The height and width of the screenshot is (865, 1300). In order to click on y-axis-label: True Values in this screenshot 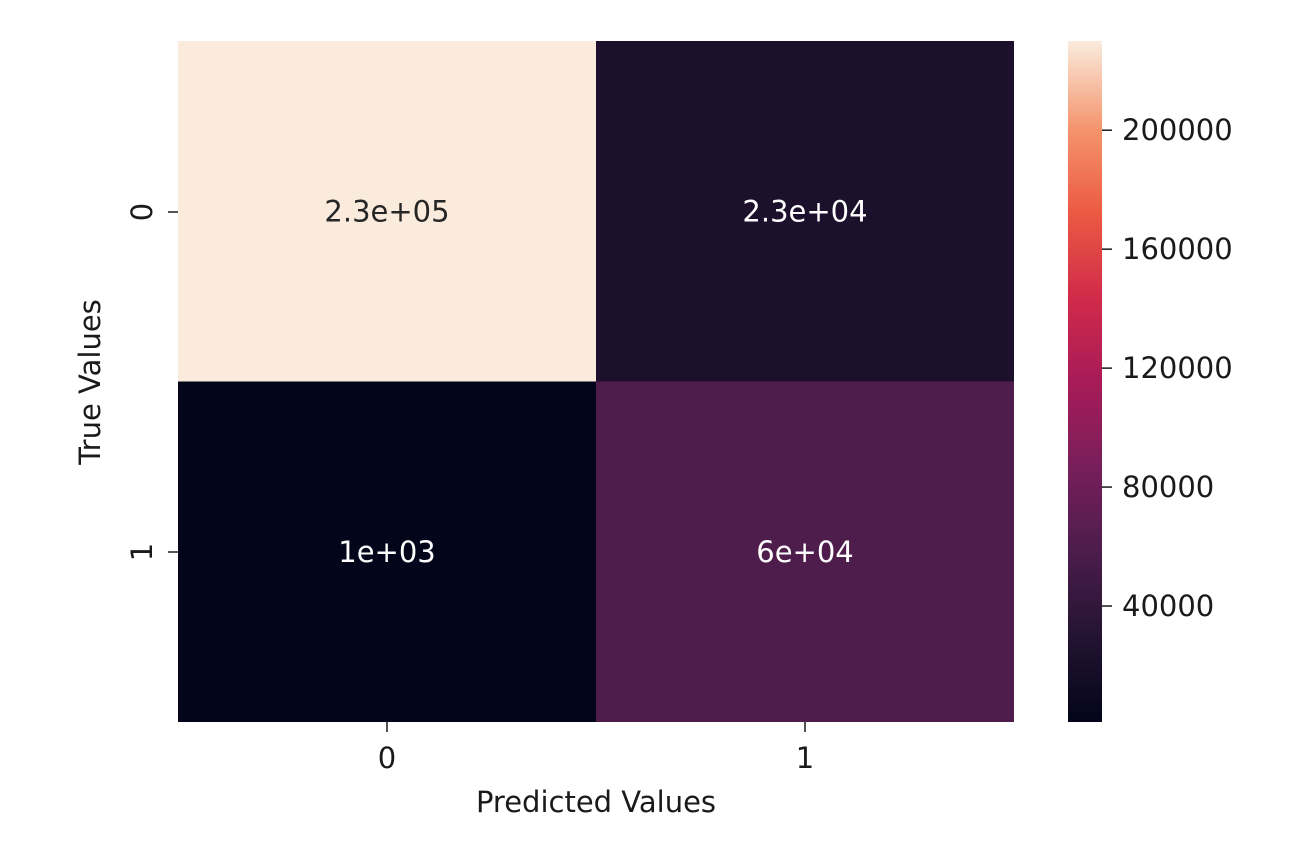, I will do `click(90, 382)`.